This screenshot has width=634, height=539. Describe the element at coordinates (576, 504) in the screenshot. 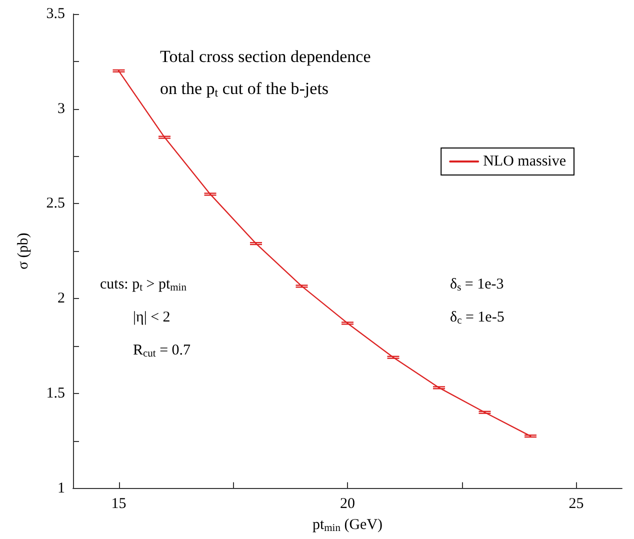

I see `x-tick-label: 25` at that location.